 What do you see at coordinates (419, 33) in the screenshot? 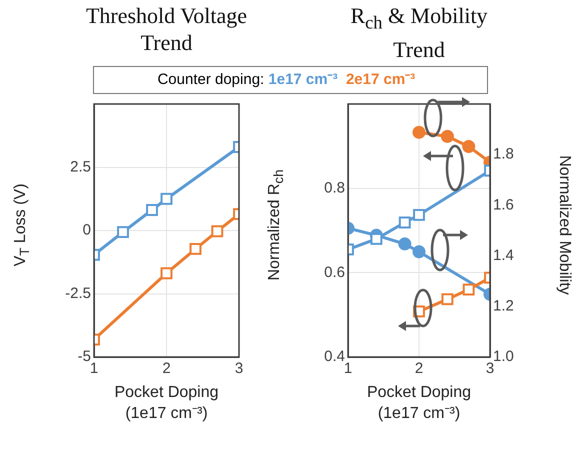
I see `chart-title: R$_{ch}$ & Mobility Trend` at bounding box center [419, 33].